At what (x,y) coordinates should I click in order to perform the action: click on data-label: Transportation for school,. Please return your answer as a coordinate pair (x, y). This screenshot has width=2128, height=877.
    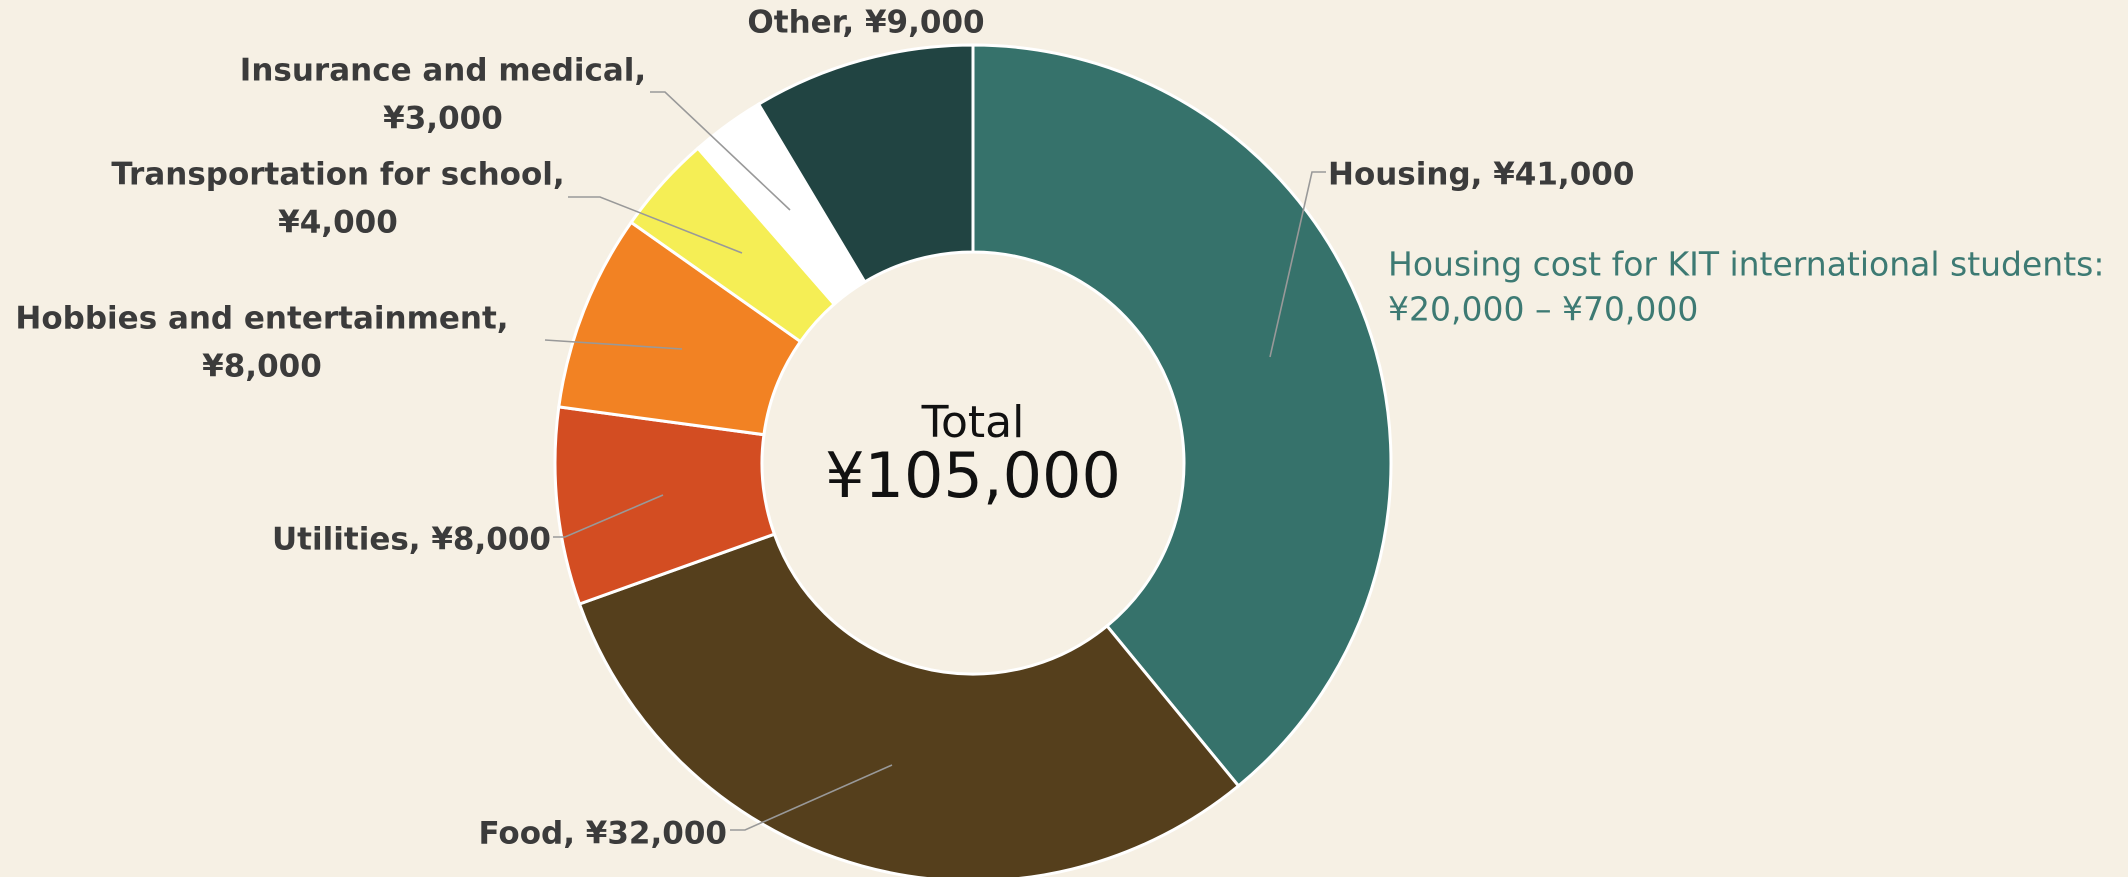
    Looking at the image, I should click on (337, 175).